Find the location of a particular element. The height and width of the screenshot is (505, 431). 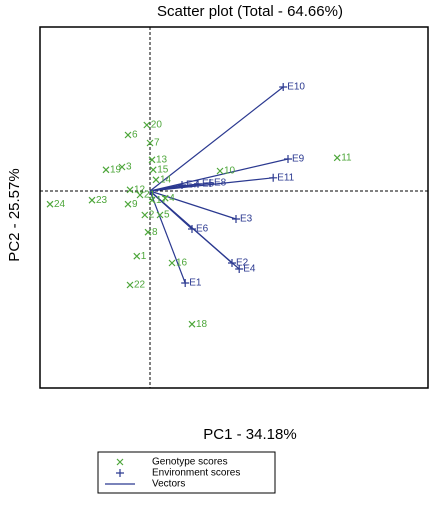

point-label: 1 is located at coordinates (144, 256).